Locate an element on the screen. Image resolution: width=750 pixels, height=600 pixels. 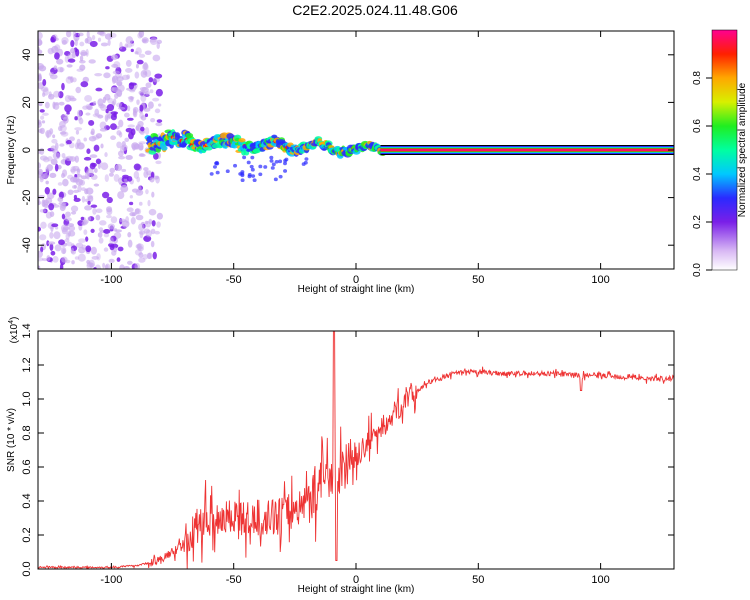
y-tick-label: 1.4 is located at coordinates (27, 330).